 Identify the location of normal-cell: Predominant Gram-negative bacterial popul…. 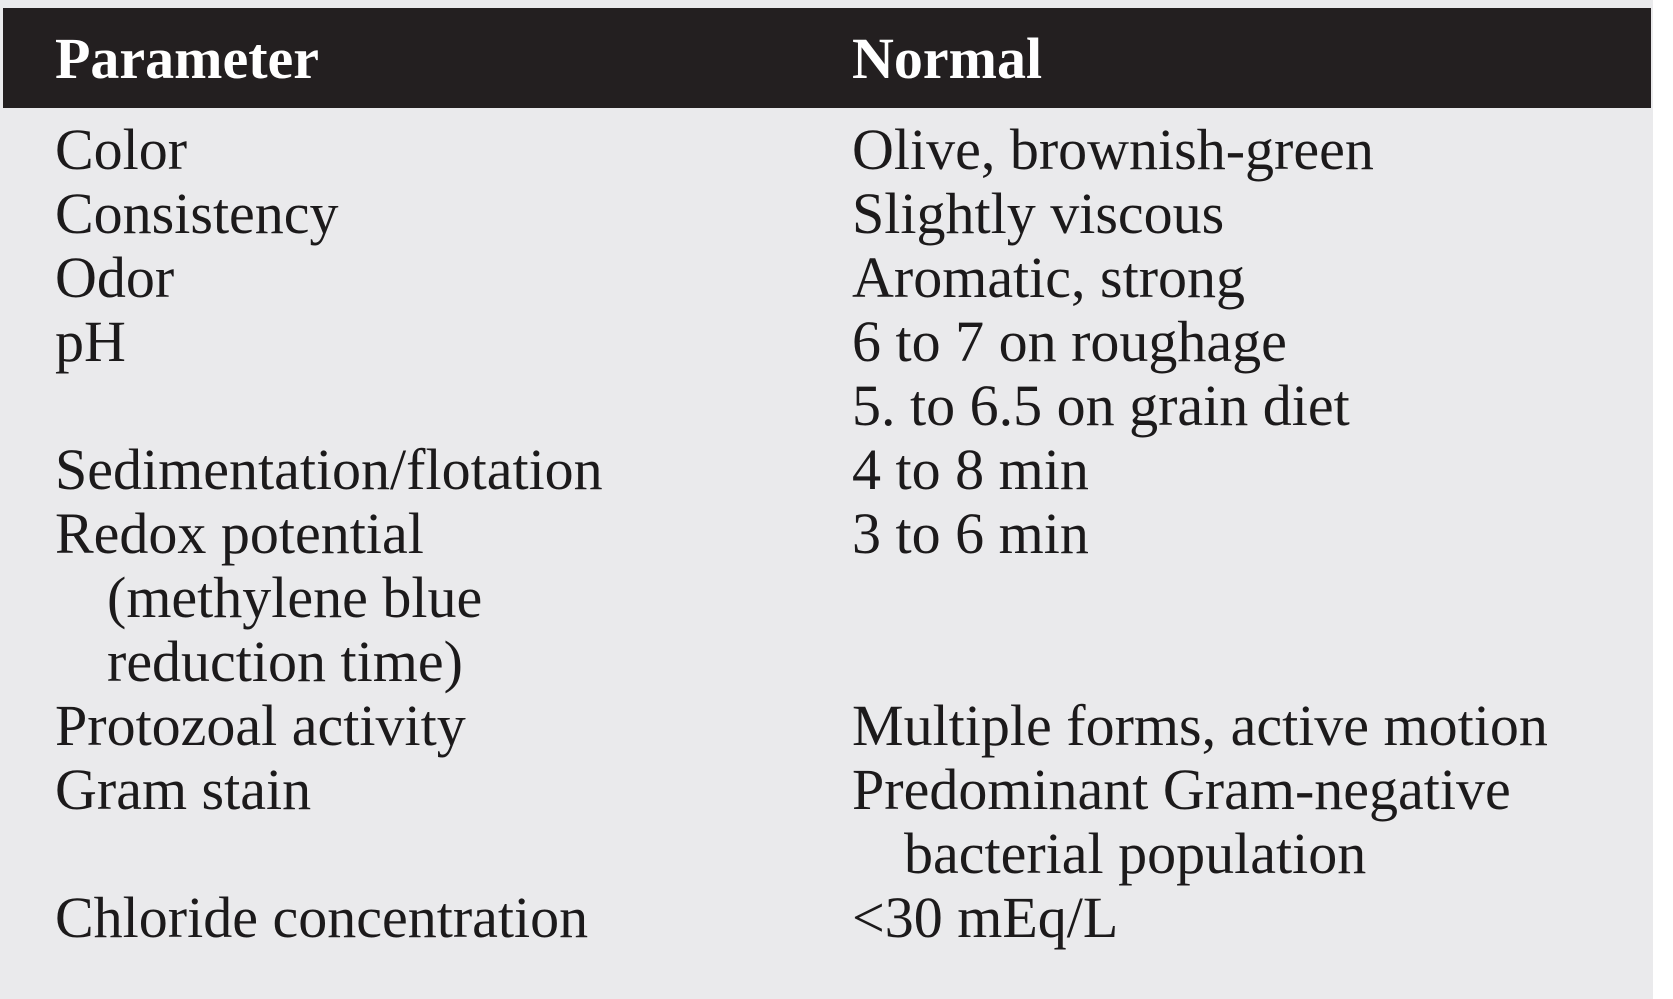
(1252, 822).